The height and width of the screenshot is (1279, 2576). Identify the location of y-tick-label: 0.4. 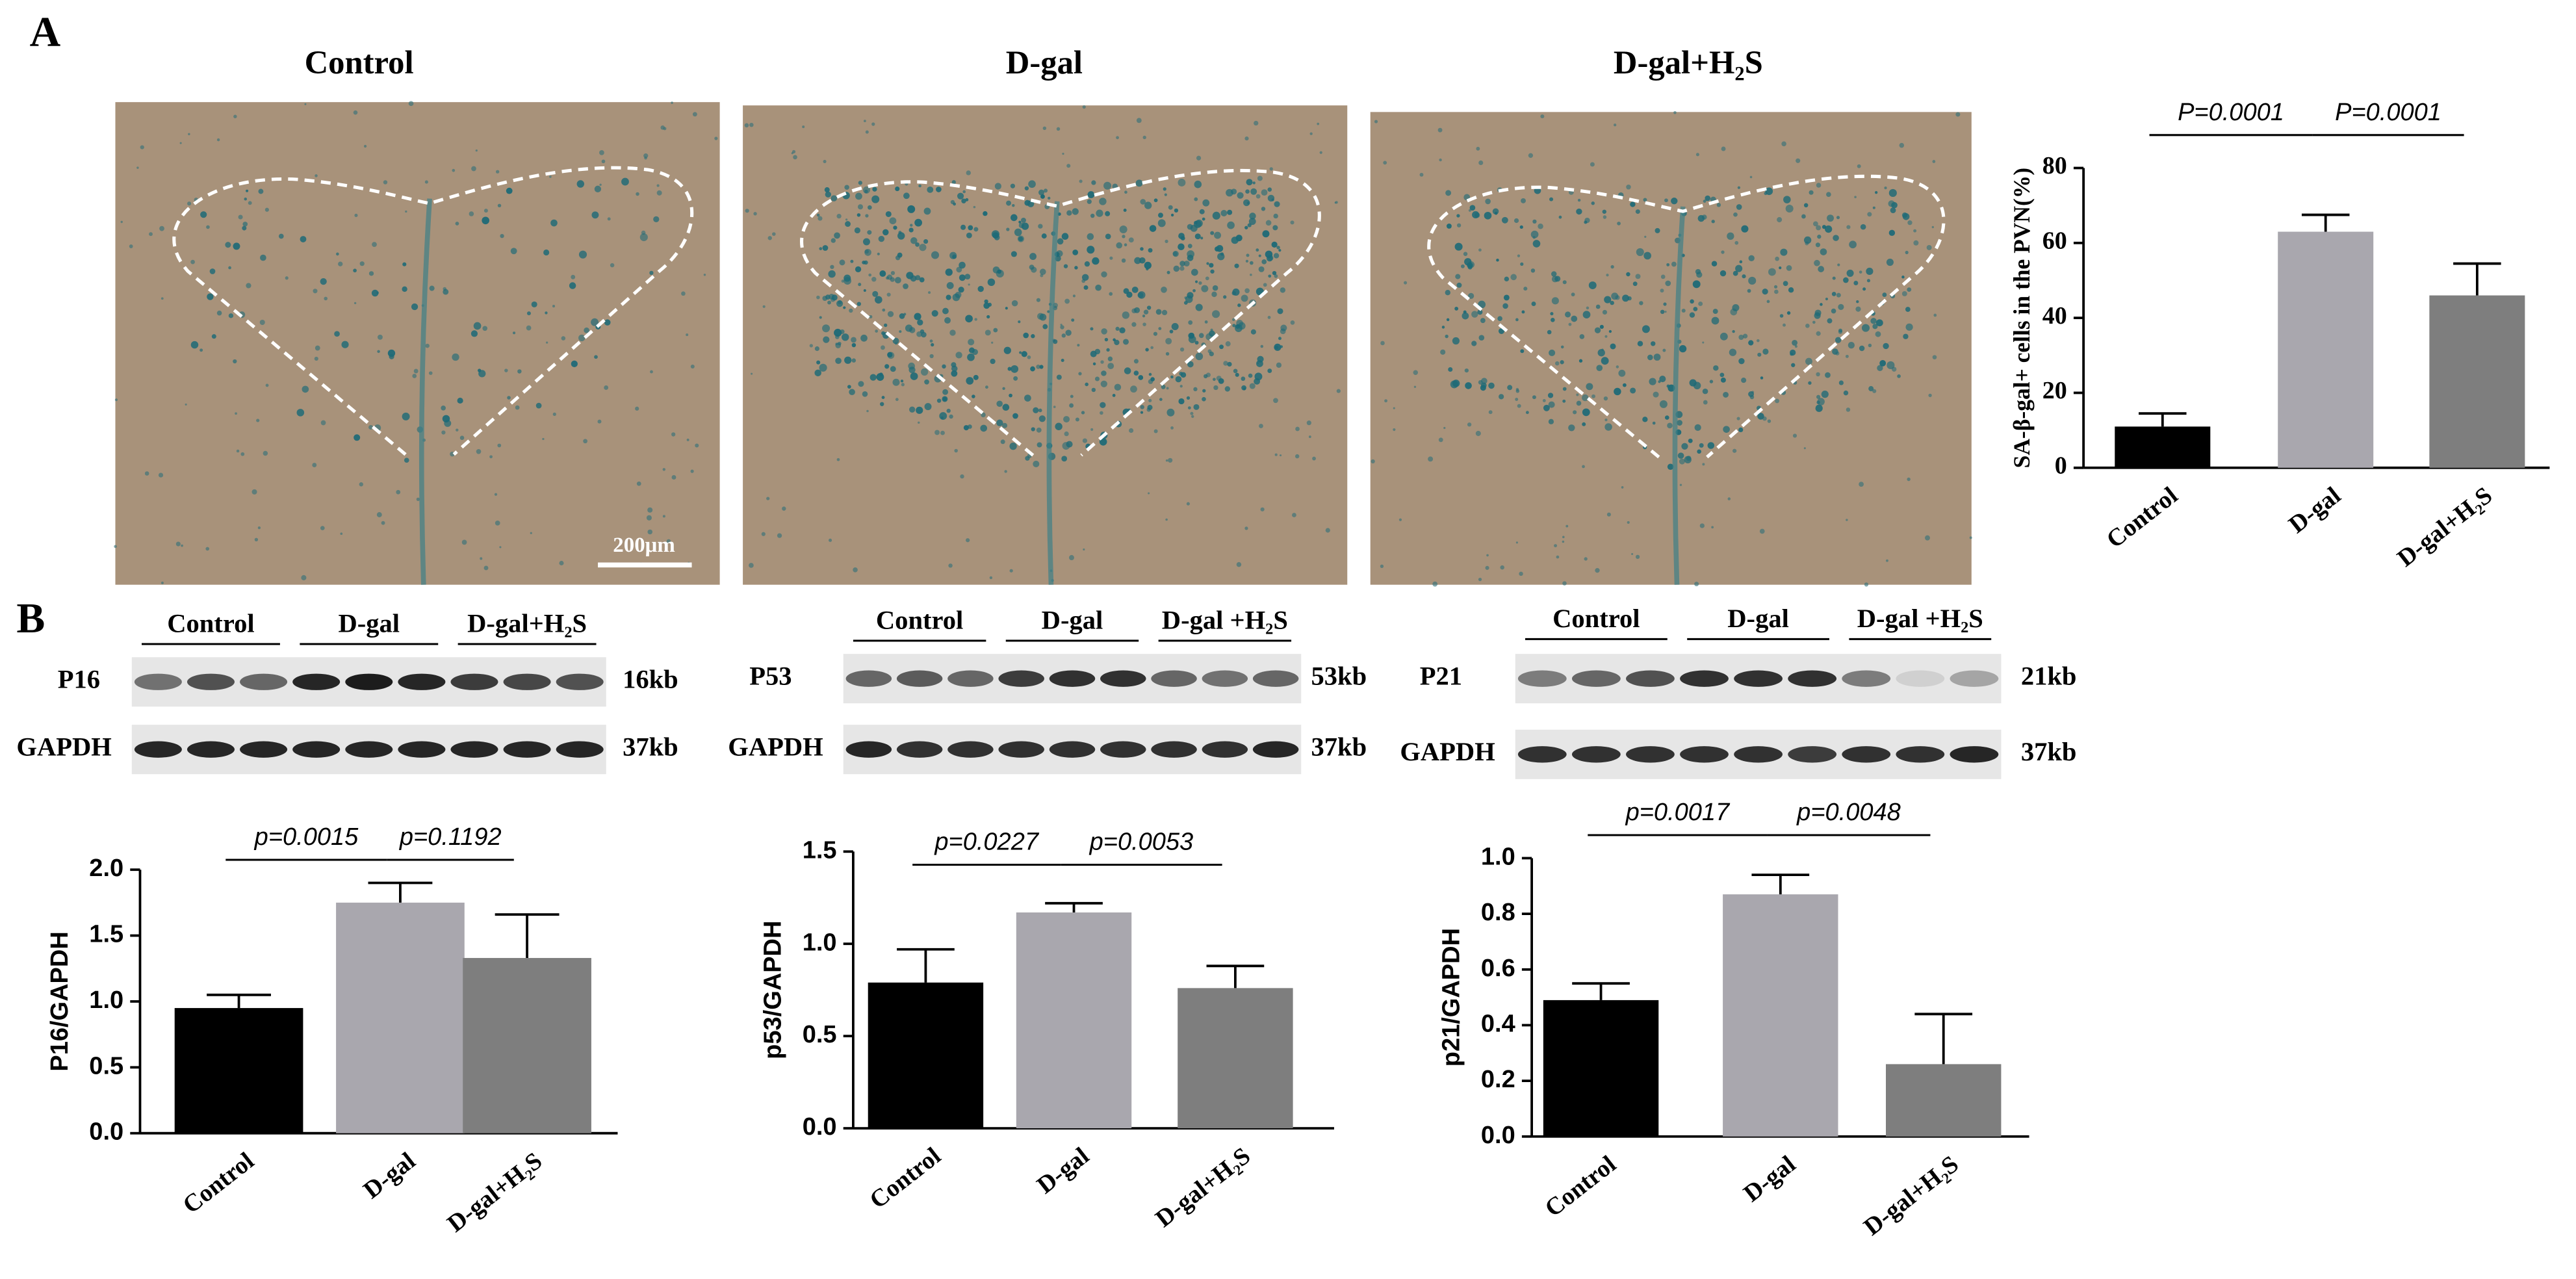
(1498, 1023).